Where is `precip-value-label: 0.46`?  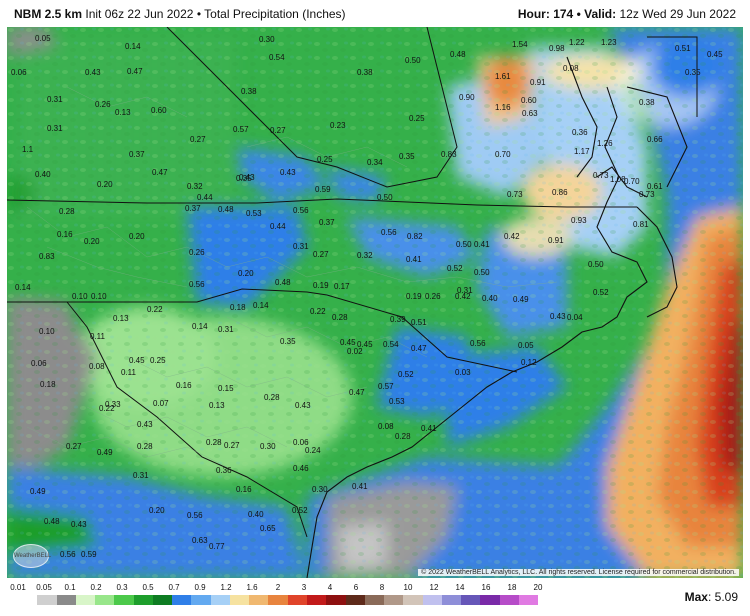
precip-value-label: 0.46 is located at coordinates (301, 468).